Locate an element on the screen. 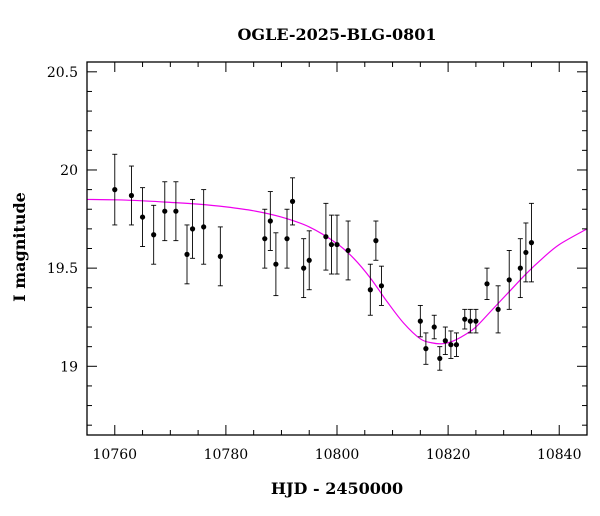 The width and height of the screenshot is (600, 516). chart-title: OGLE-2025-BLG-0801 is located at coordinates (336, 34).